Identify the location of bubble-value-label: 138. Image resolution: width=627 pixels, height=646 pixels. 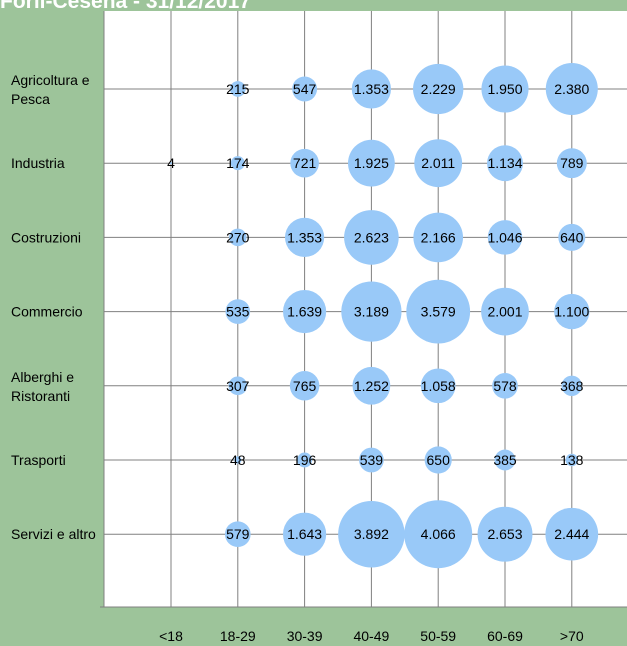
(572, 460).